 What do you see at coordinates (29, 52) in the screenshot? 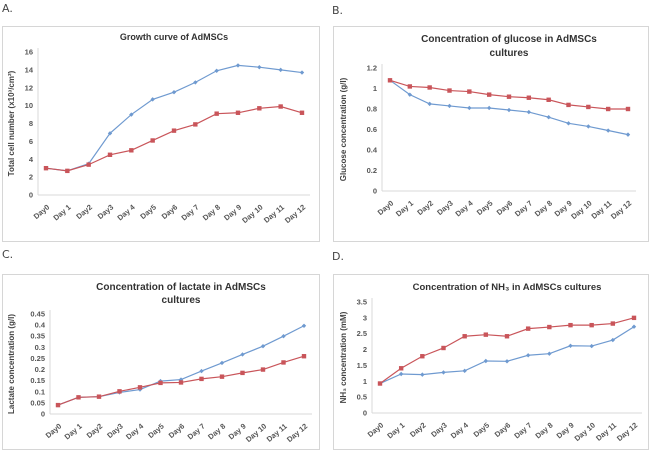
I see `y-tick-label: 16` at bounding box center [29, 52].